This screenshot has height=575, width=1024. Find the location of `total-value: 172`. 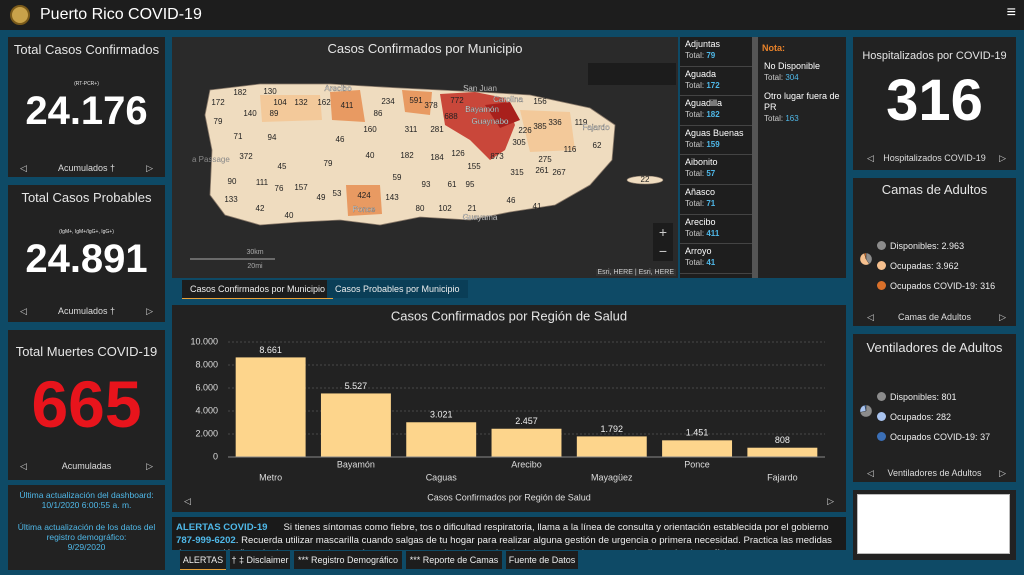

total-value: 172 is located at coordinates (713, 85).